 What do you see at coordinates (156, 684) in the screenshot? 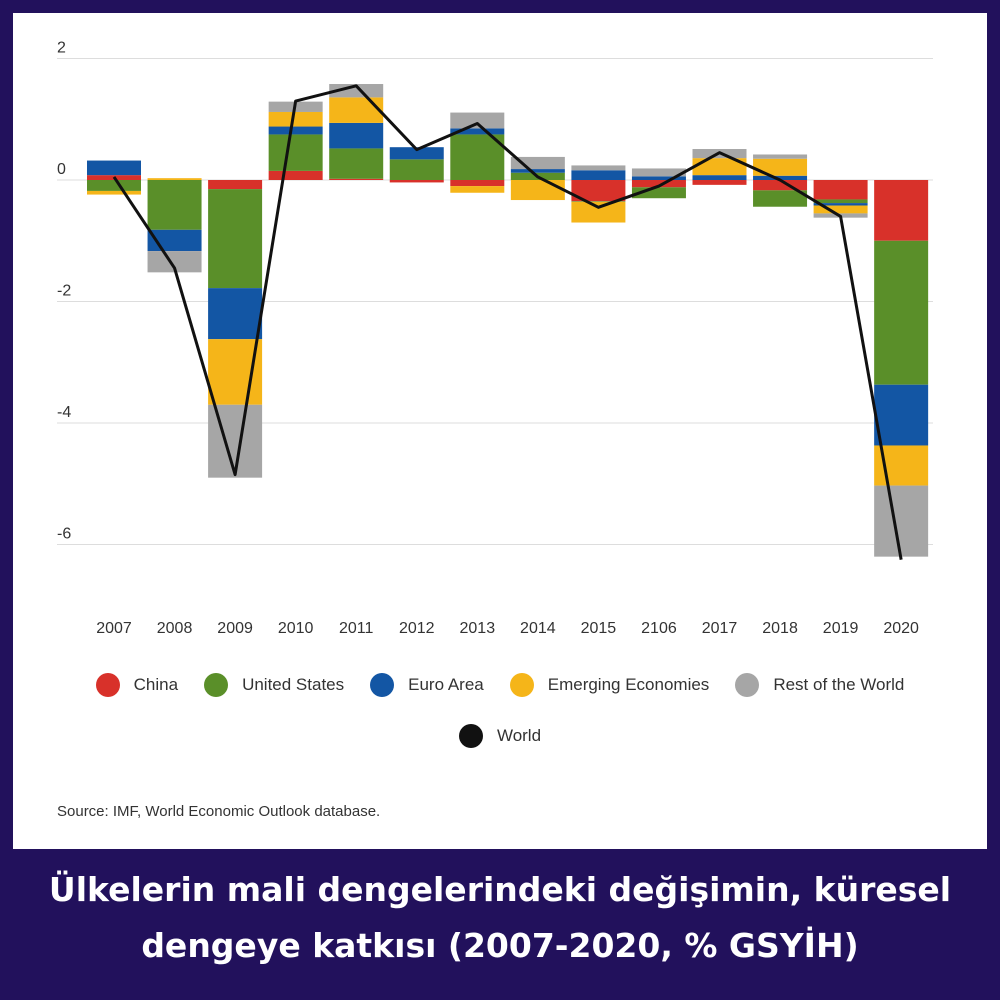
I see `legend-label: China` at bounding box center [156, 684].